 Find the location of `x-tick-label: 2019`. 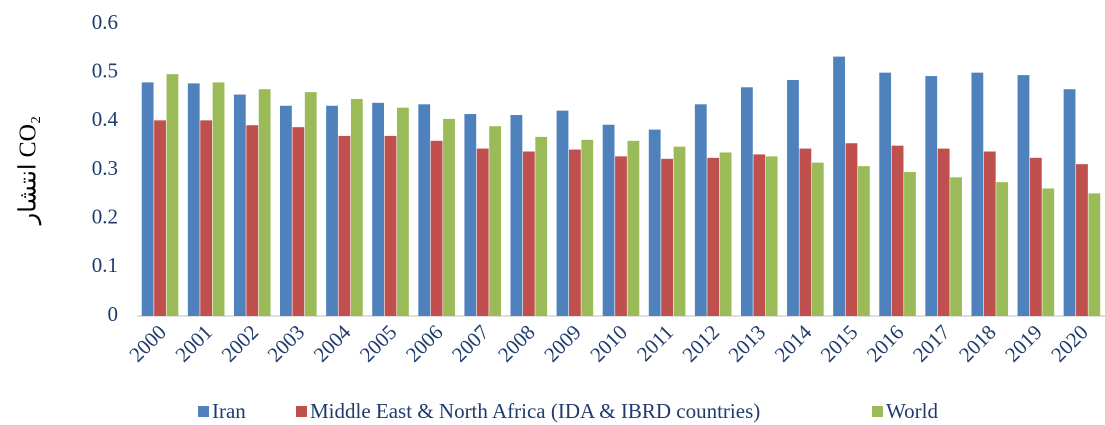

x-tick-label: 2019 is located at coordinates (1023, 343).